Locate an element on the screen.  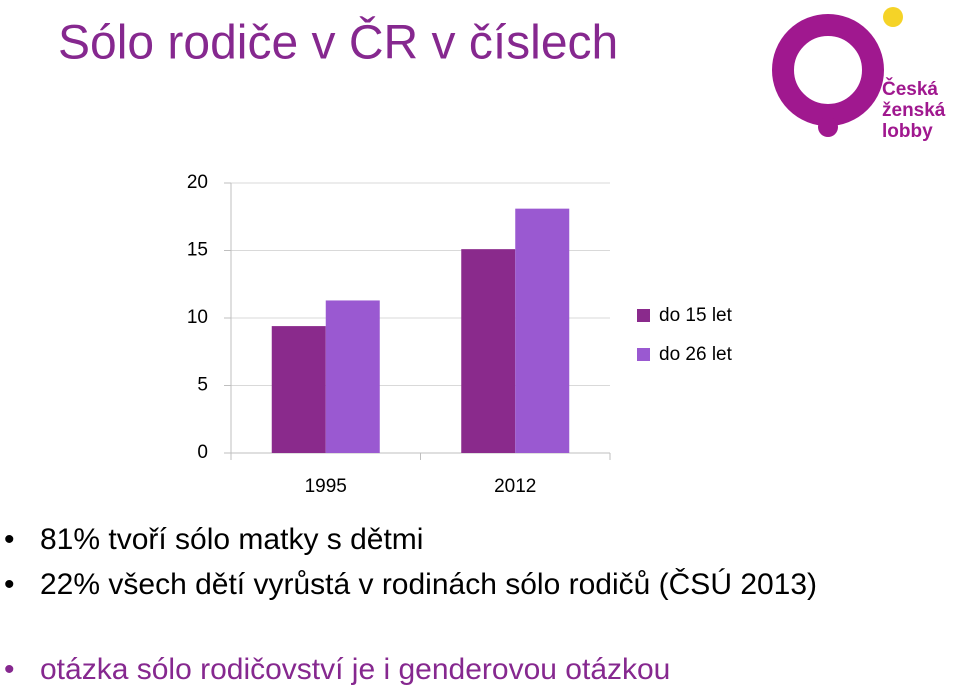
legend-label: do 26 let is located at coordinates (696, 354).